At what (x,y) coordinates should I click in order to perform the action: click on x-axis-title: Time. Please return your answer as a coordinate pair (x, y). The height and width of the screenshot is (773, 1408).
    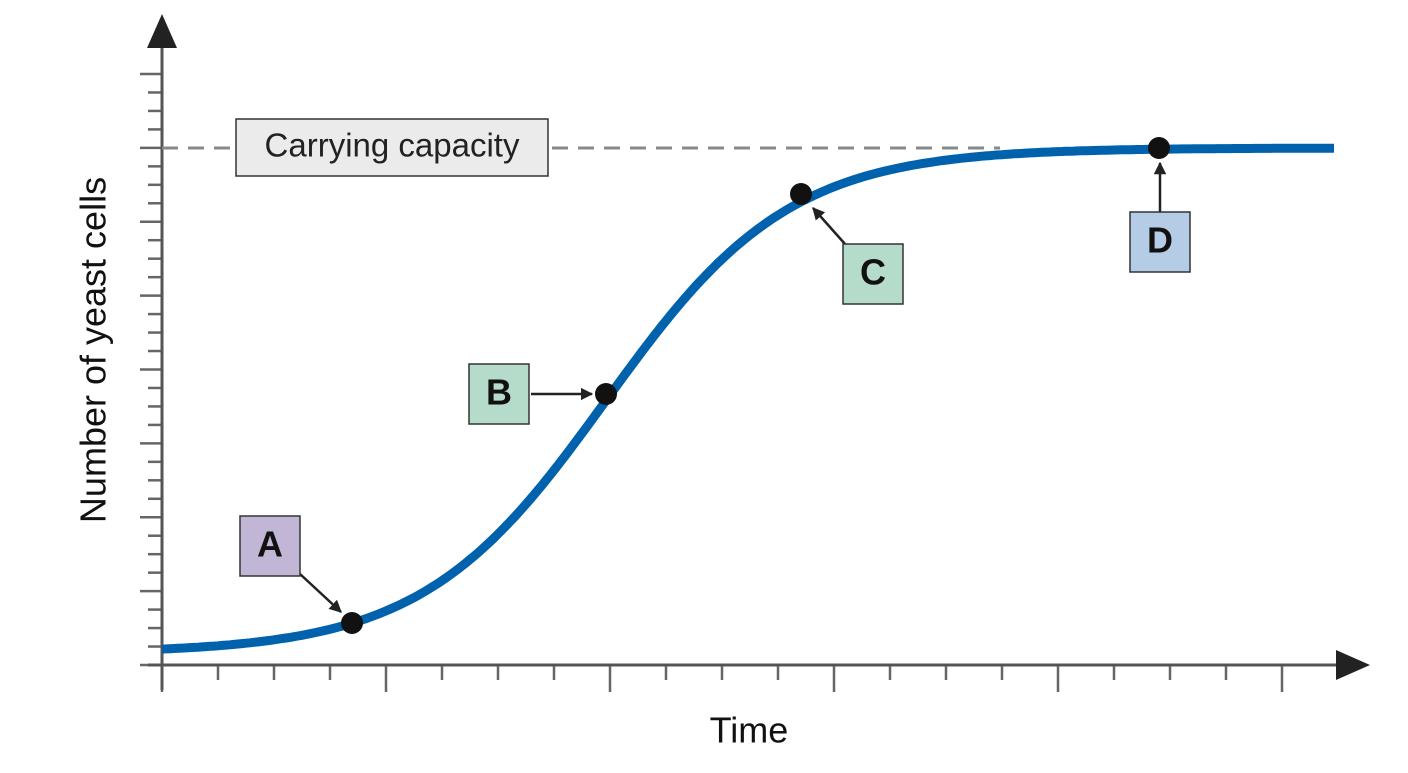
    Looking at the image, I should click on (749, 730).